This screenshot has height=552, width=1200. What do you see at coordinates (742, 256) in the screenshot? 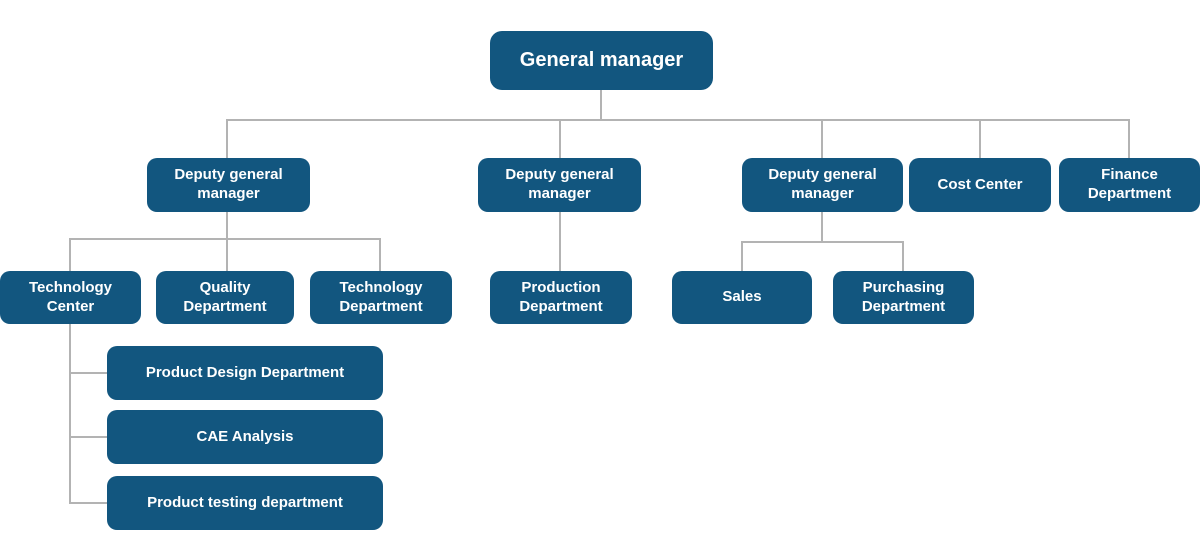
I see `connector-drop-sales` at bounding box center [742, 256].